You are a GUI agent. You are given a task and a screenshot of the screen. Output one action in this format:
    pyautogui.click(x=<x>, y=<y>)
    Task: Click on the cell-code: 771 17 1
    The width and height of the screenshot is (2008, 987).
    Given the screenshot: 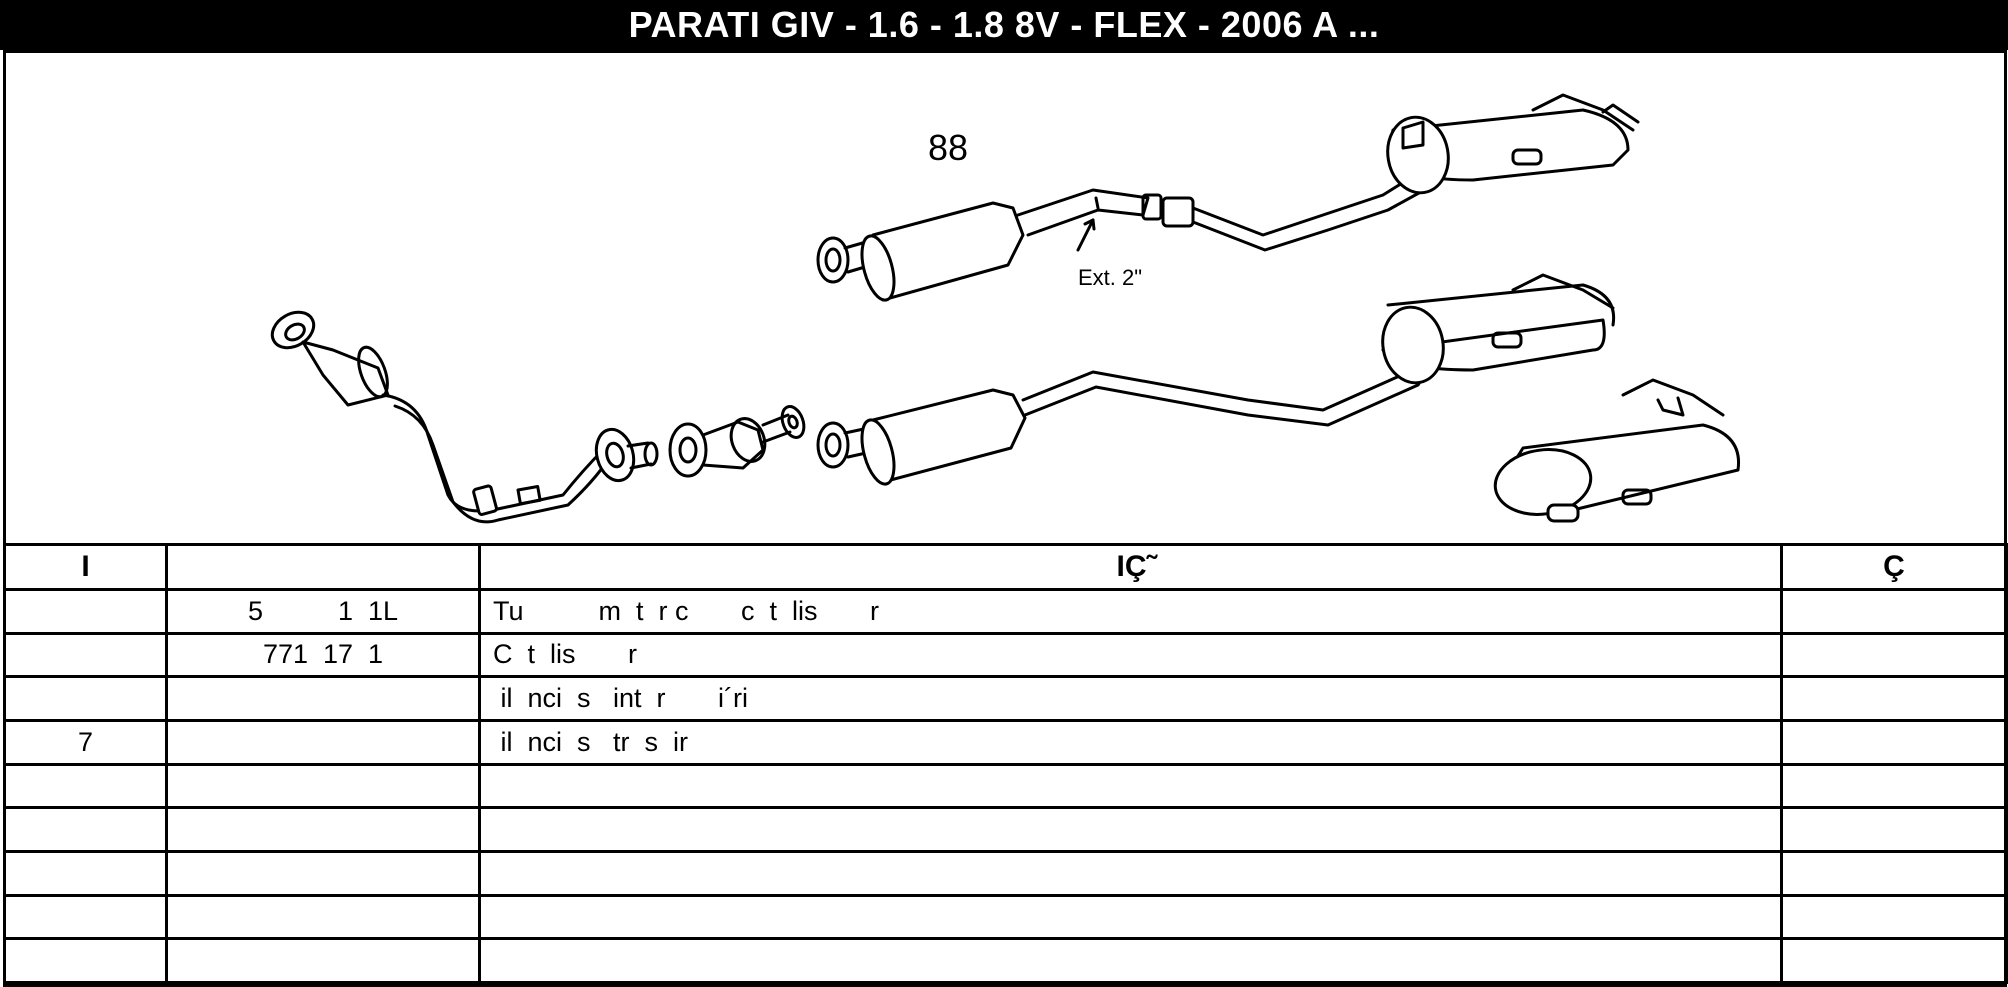 What is the action you would take?
    pyautogui.click(x=323, y=655)
    